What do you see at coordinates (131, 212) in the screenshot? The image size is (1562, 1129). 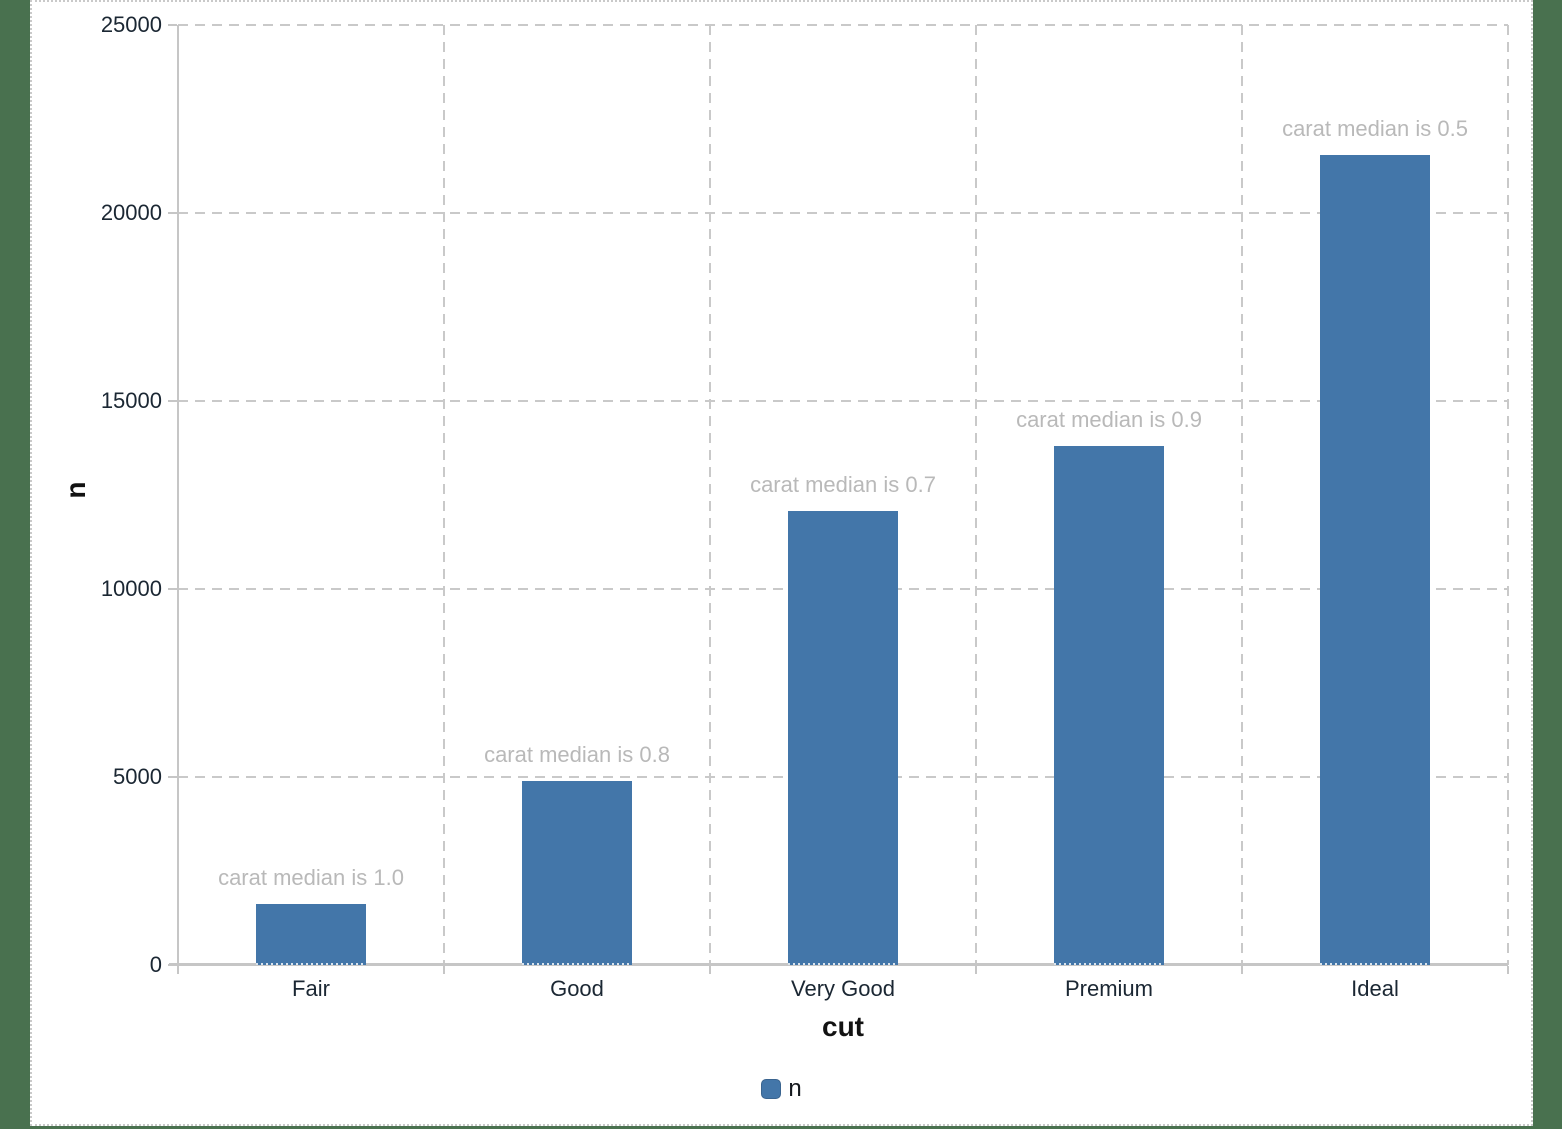 I see `y-tick-label: 20000` at bounding box center [131, 212].